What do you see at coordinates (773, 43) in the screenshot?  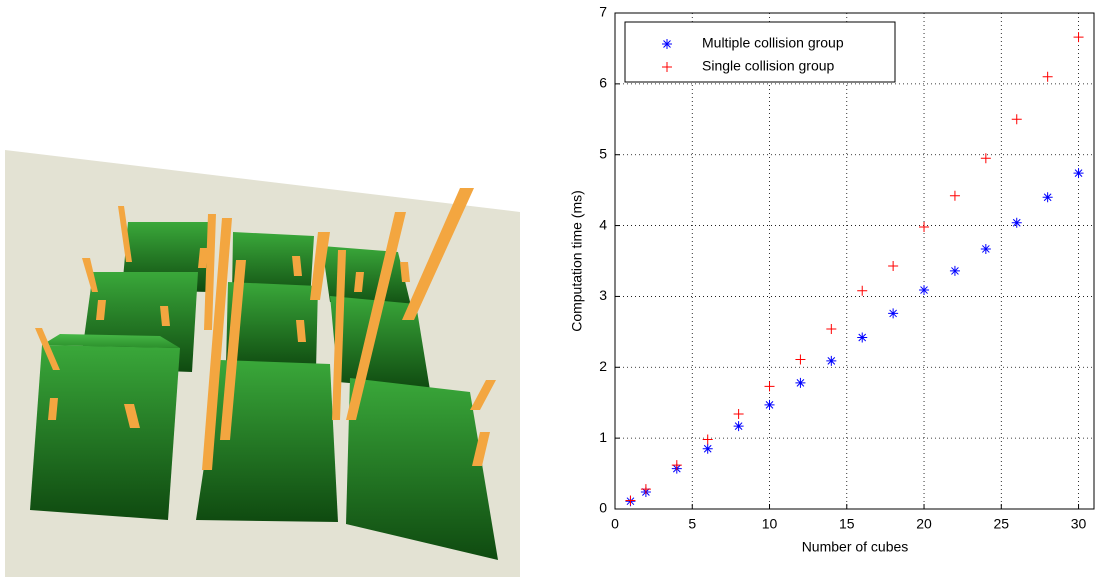 I see `legend-label: Multiple collision group` at bounding box center [773, 43].